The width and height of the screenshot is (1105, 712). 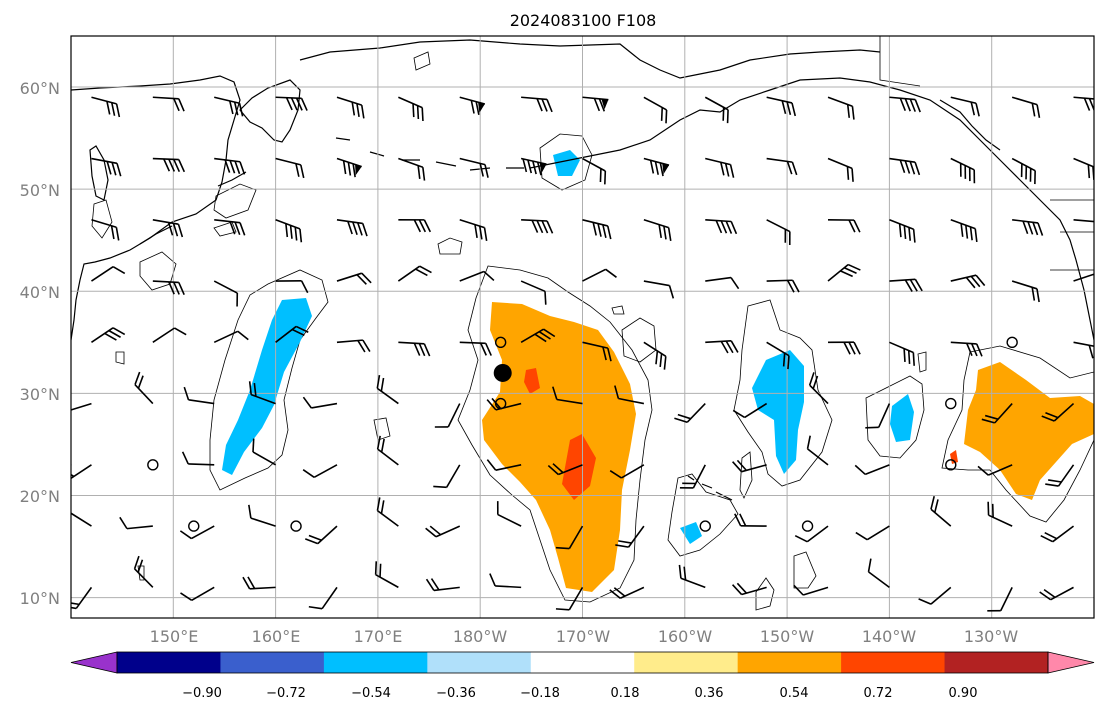 I want to click on coast-alaska-north, so click(x=590, y=59).